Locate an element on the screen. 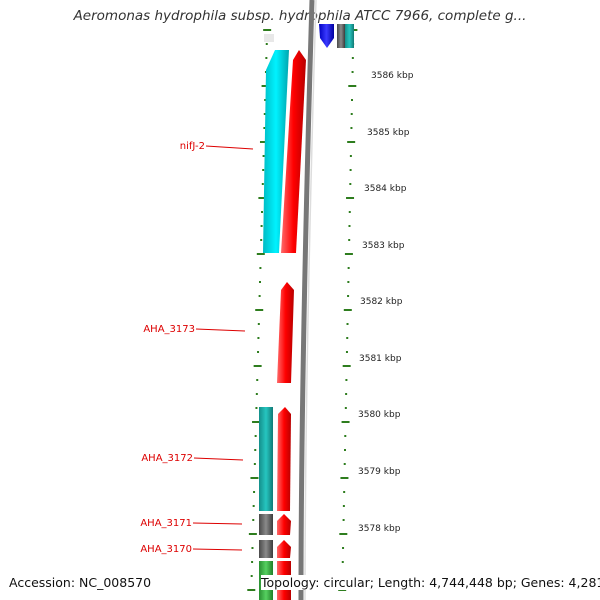  gene-label-aha3171: AHA_3171 is located at coordinates (166, 523).